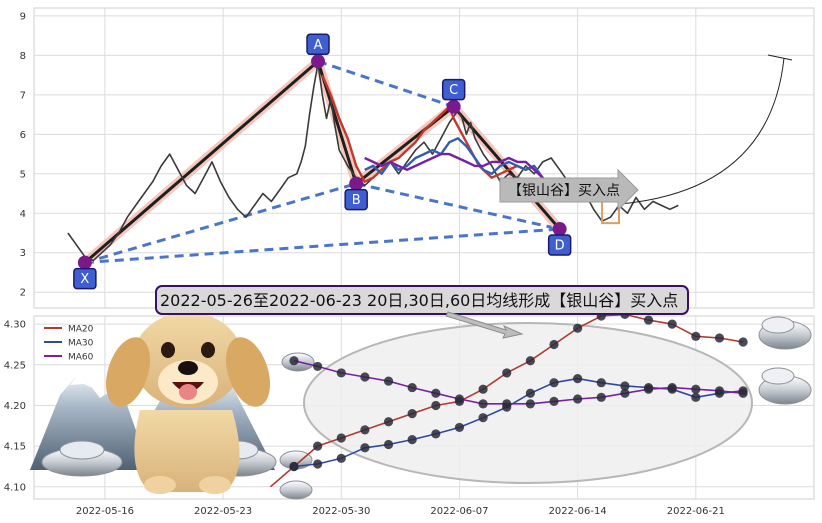 The width and height of the screenshot is (822, 523). Describe the element at coordinates (356, 183) in the screenshot. I see `wave-marker-b` at that location.